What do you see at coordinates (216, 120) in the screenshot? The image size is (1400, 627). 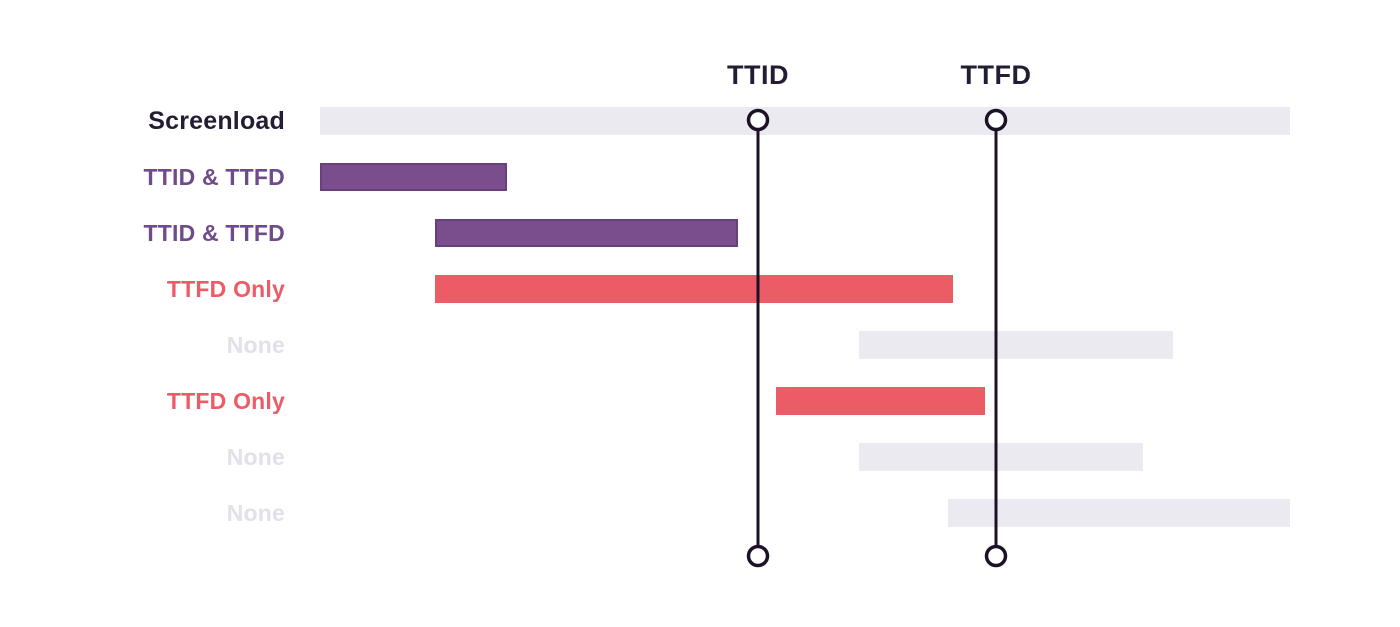 I see `row-label: Screenload` at bounding box center [216, 120].